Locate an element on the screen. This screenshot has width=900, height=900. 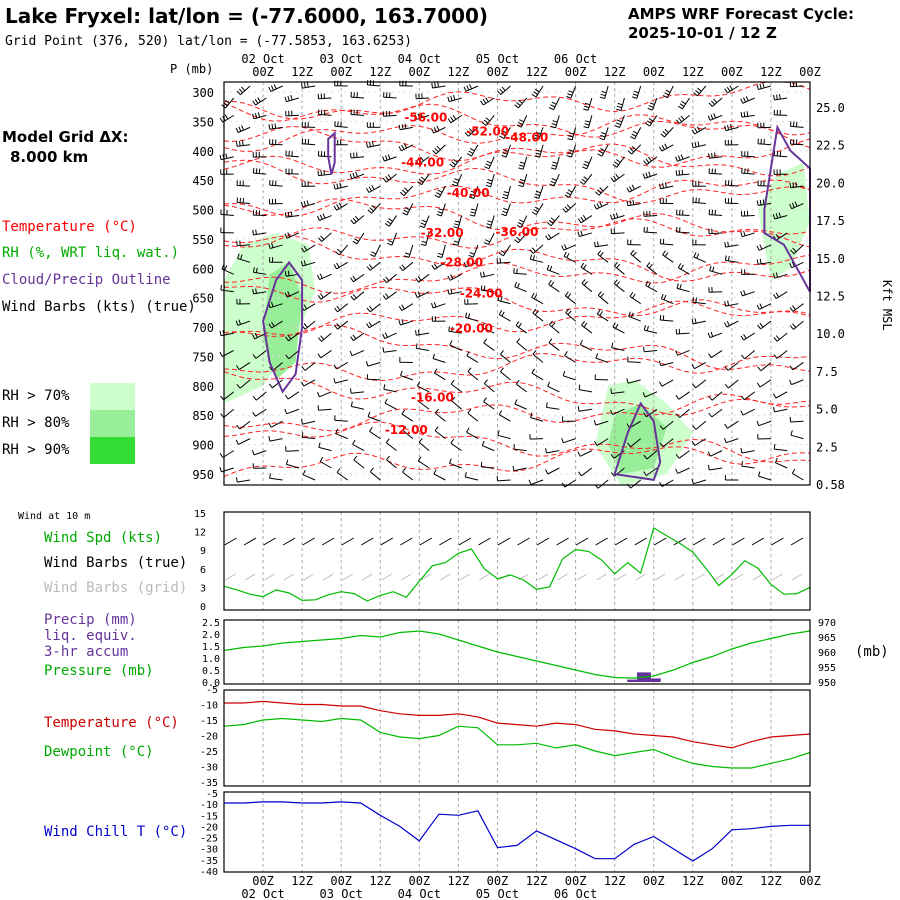
pressure-tick-label: 700 is located at coordinates (203, 328).